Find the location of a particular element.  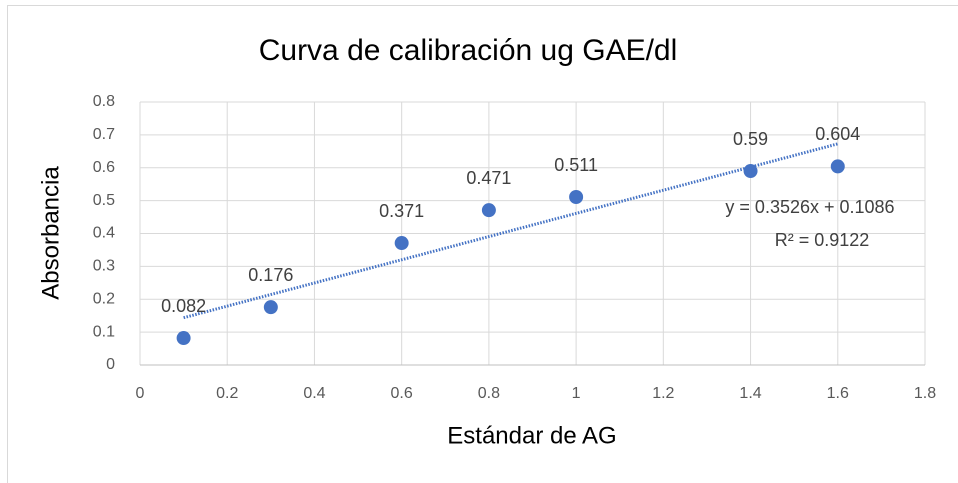

y-tick-label: 0.4 is located at coordinates (104, 233).